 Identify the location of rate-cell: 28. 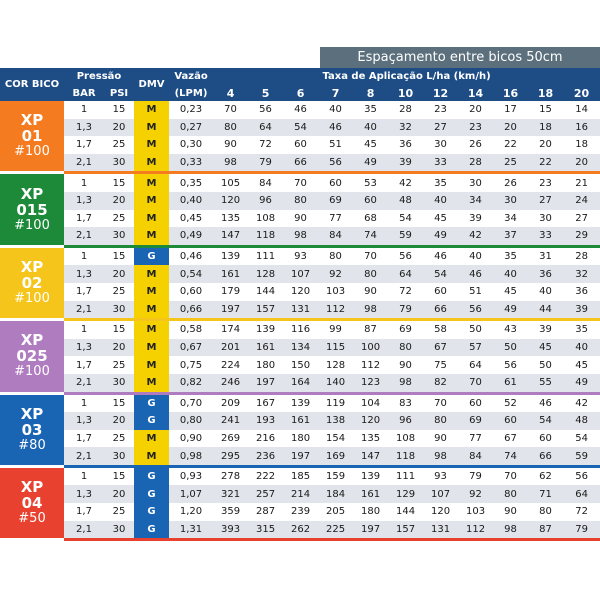
(476, 162).